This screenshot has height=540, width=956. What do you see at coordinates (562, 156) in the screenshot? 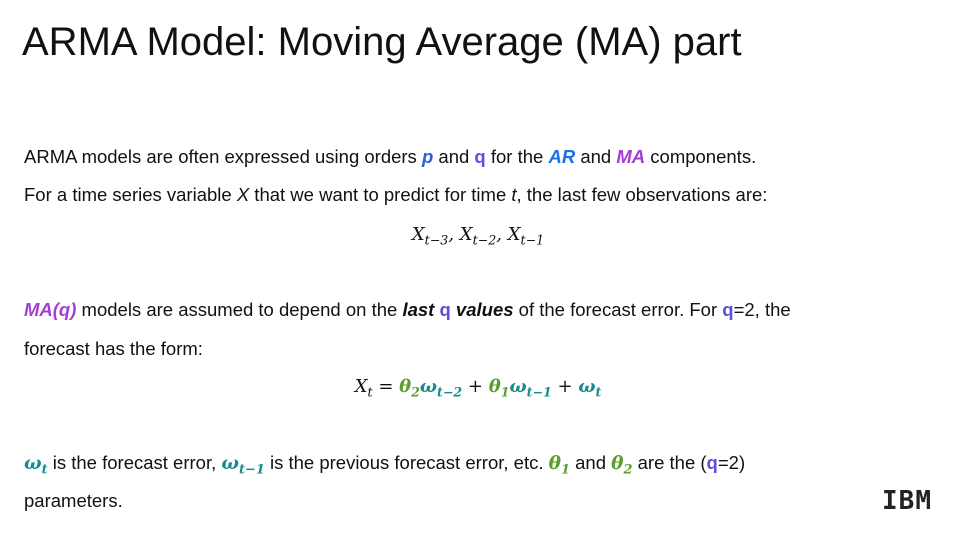
I see `text: AR` at bounding box center [562, 156].